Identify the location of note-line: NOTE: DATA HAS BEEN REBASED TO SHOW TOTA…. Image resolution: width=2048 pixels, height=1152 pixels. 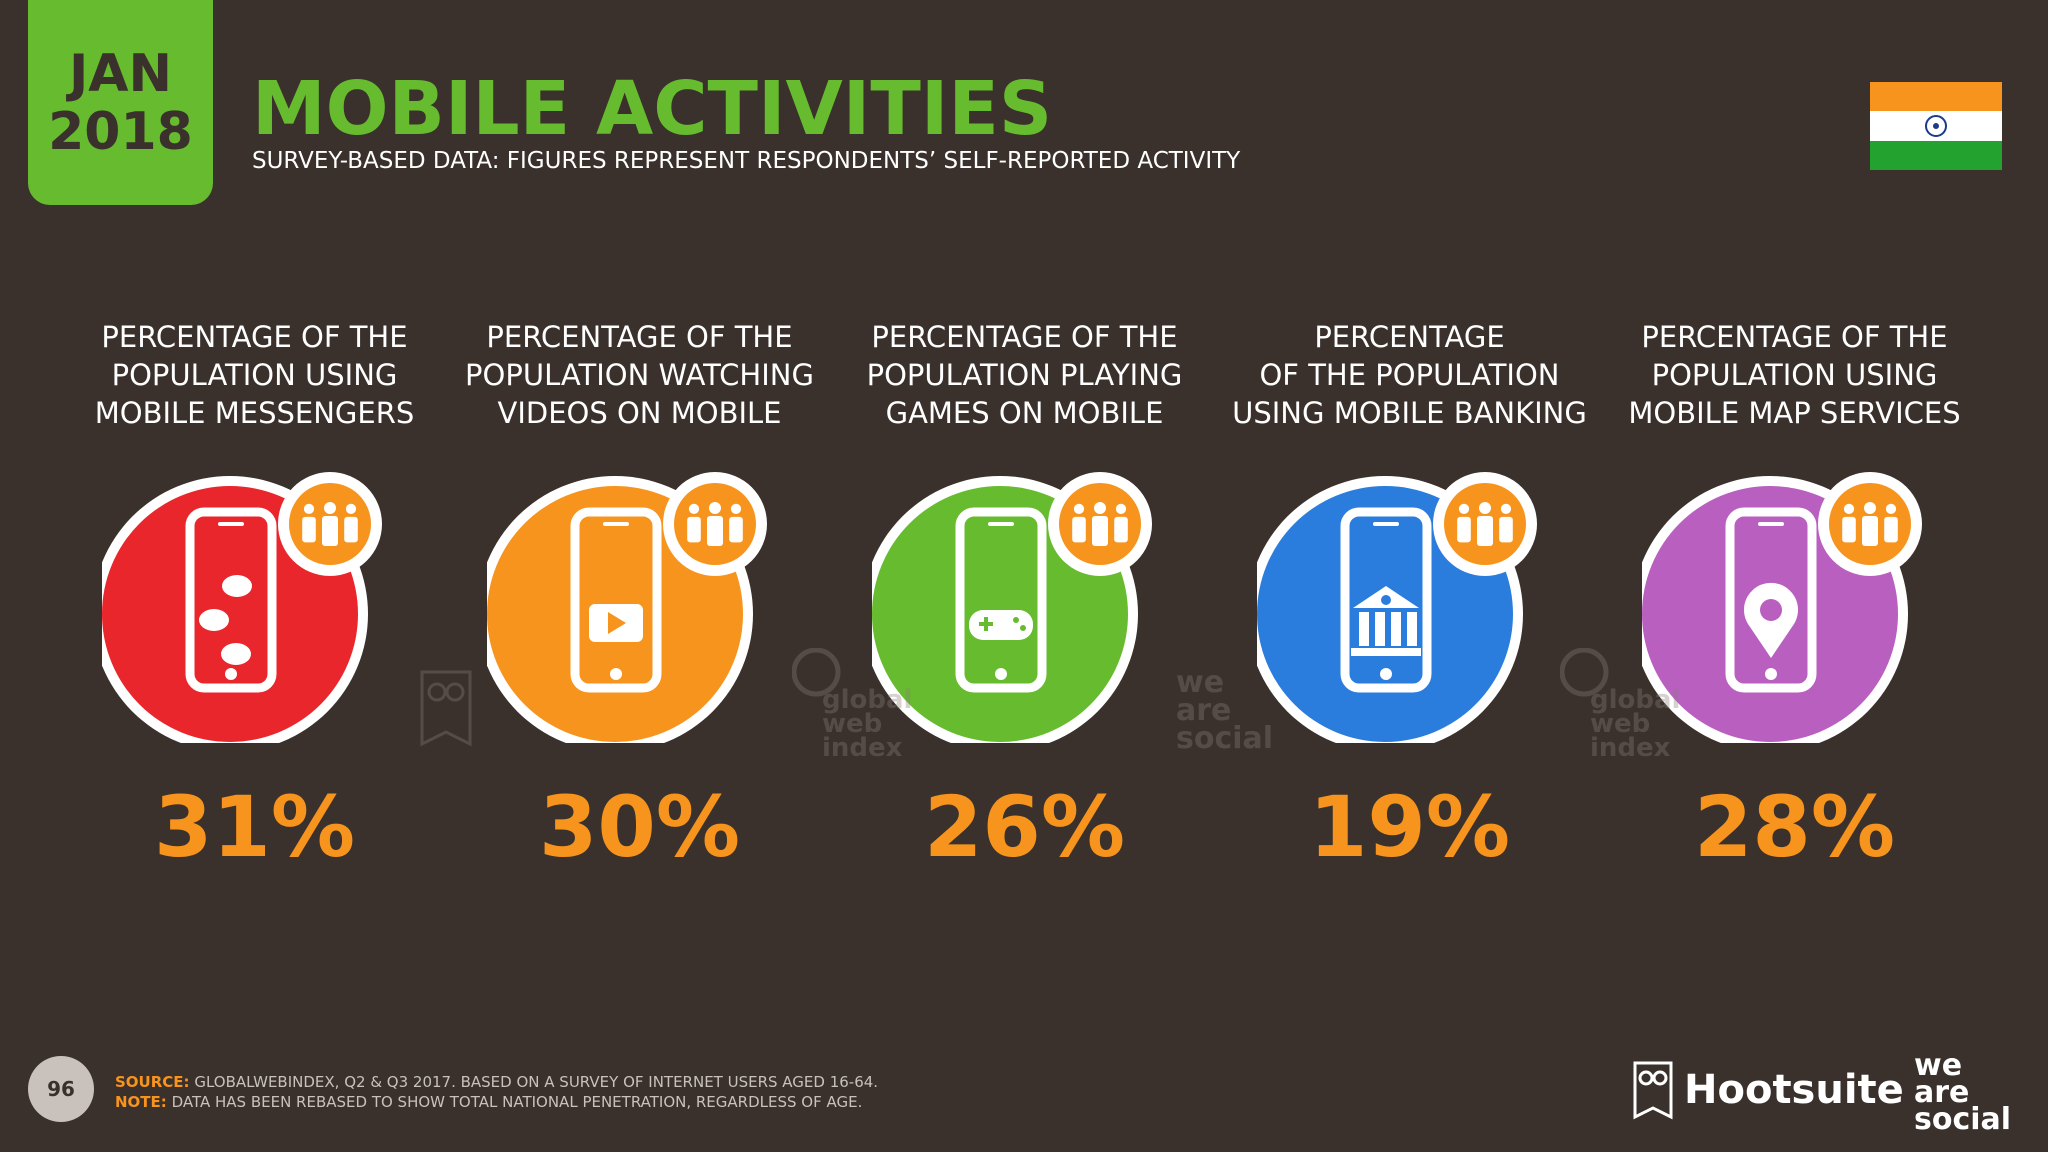
(488, 1102).